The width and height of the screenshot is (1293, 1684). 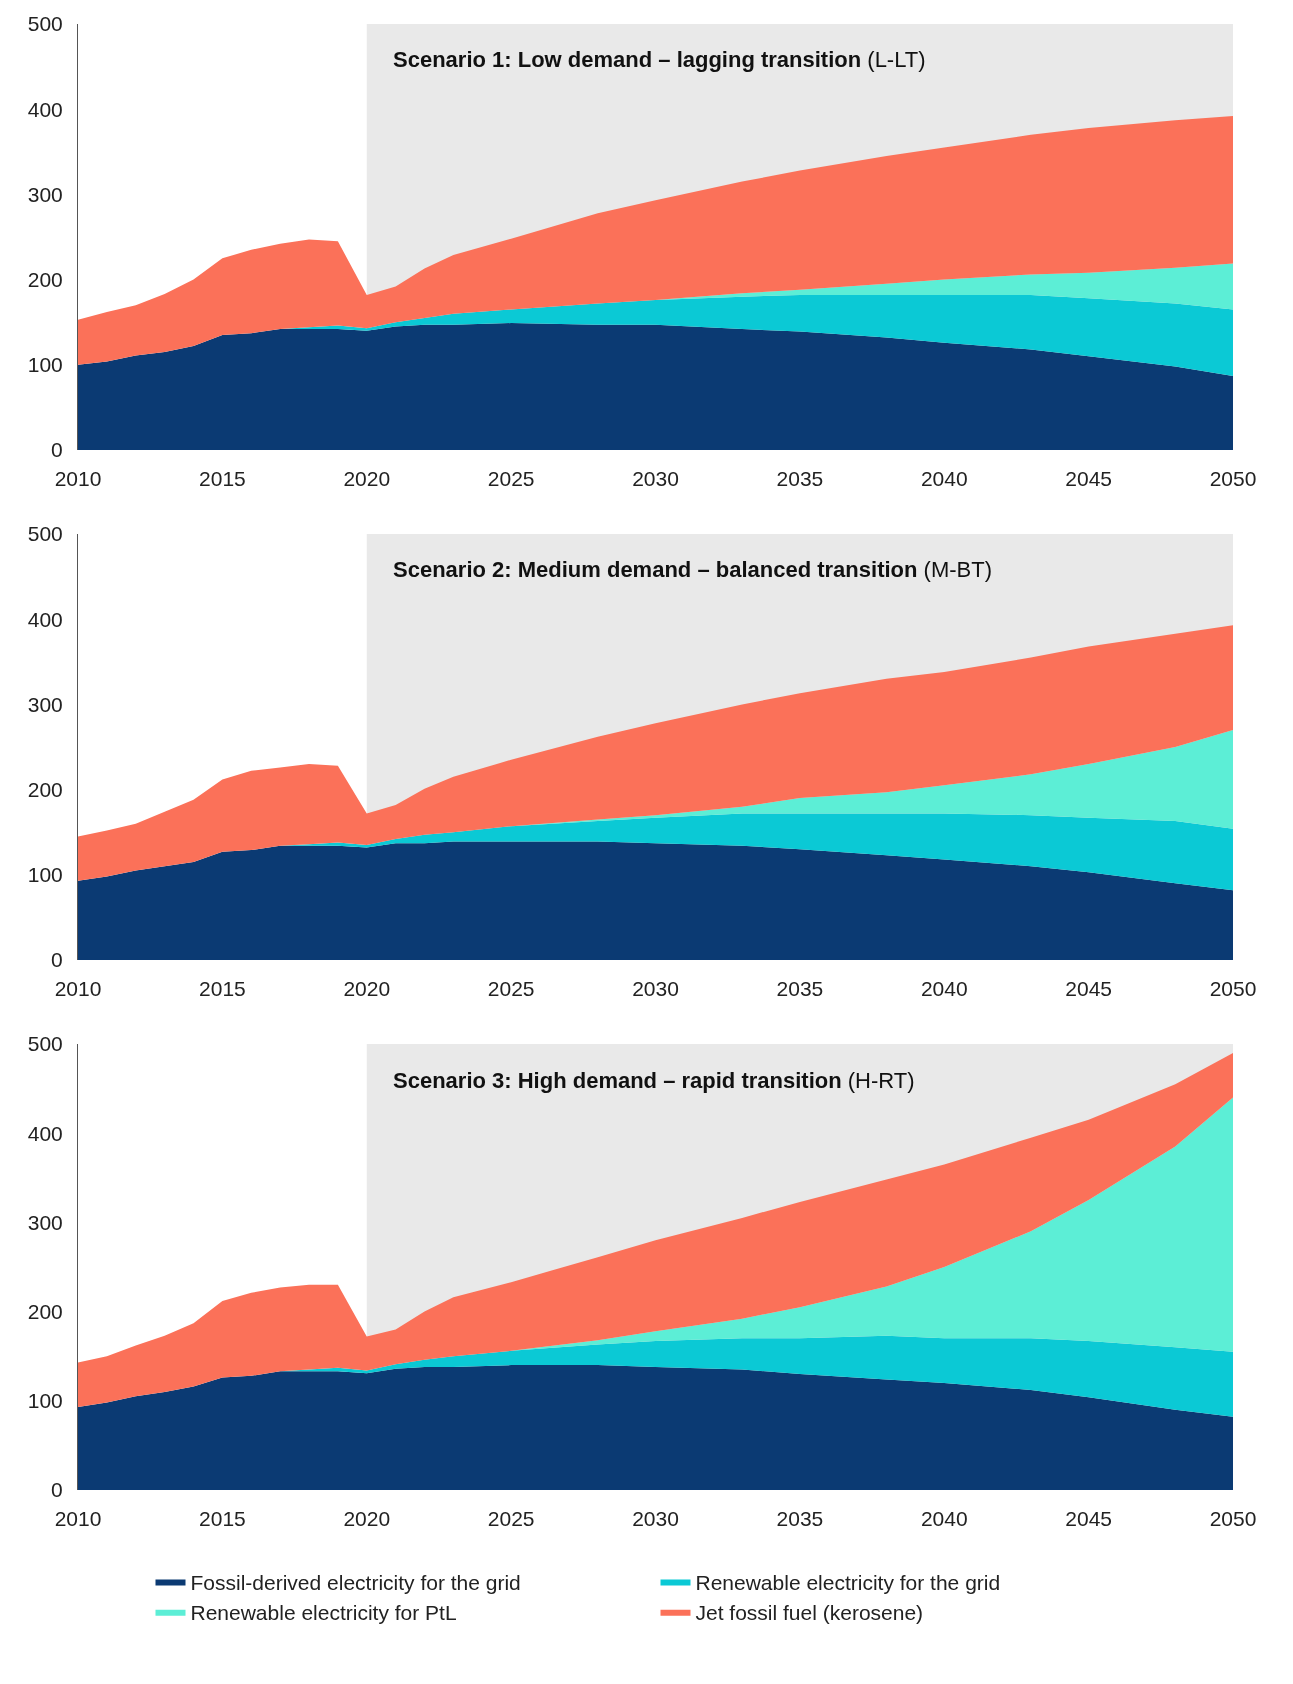 I want to click on legend-label: Renewable electricity for PtL, so click(x=323, y=1612).